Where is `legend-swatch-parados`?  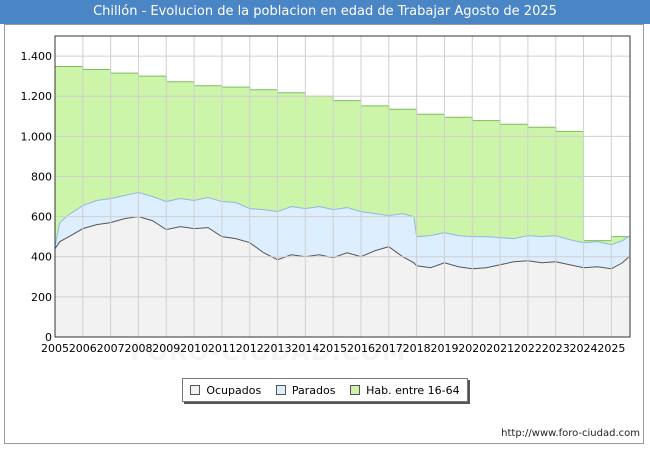 legend-swatch-parados is located at coordinates (280, 390).